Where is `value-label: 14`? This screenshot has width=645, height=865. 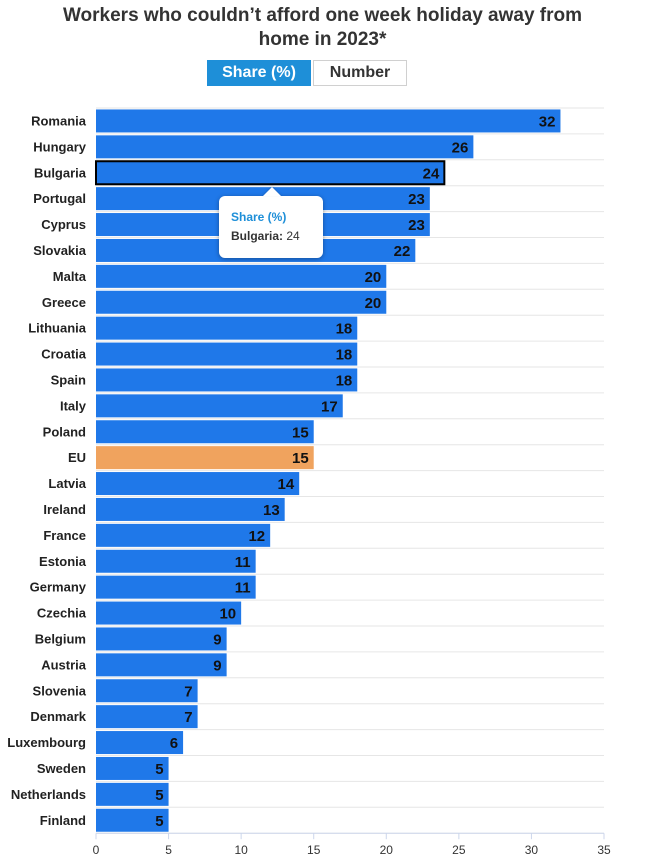
value-label: 14 is located at coordinates (286, 484).